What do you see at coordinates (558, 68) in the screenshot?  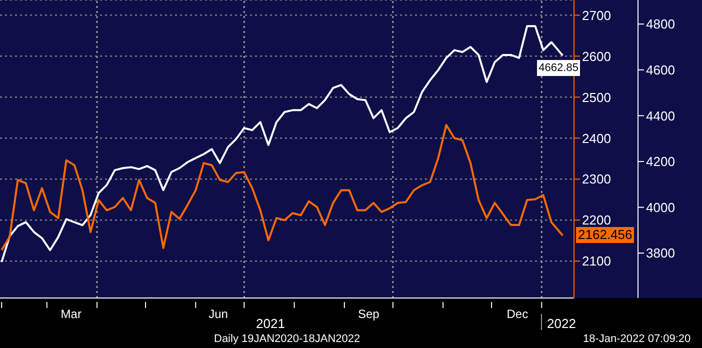 I see `data-label: 4662.85` at bounding box center [558, 68].